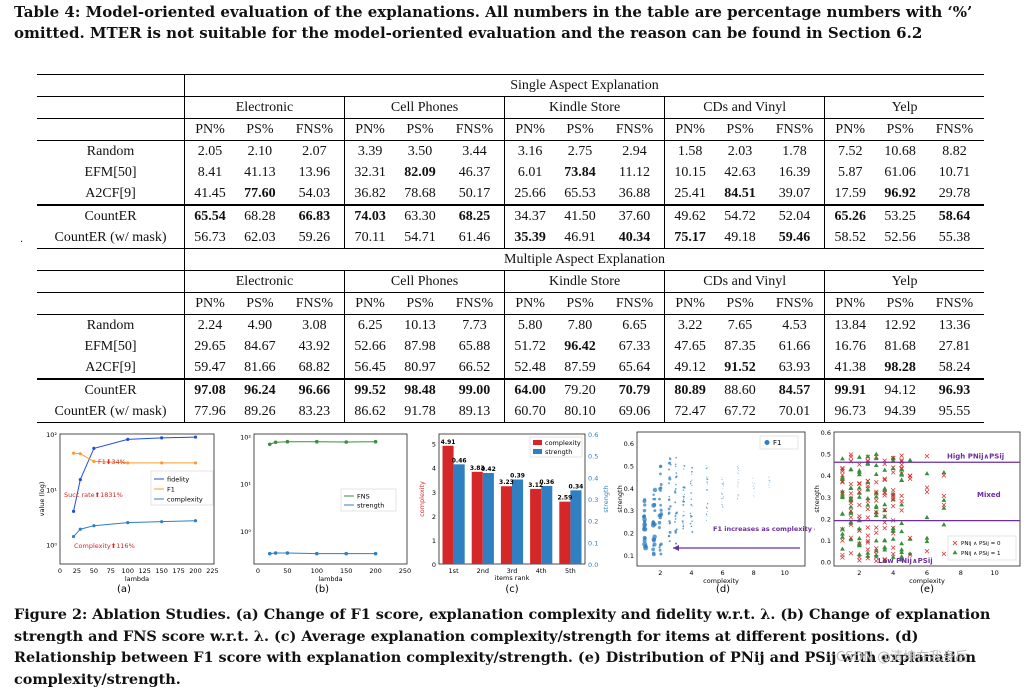 The height and width of the screenshot is (690, 1030). What do you see at coordinates (315, 368) in the screenshot?
I see `value-cell: 68.82` at bounding box center [315, 368].